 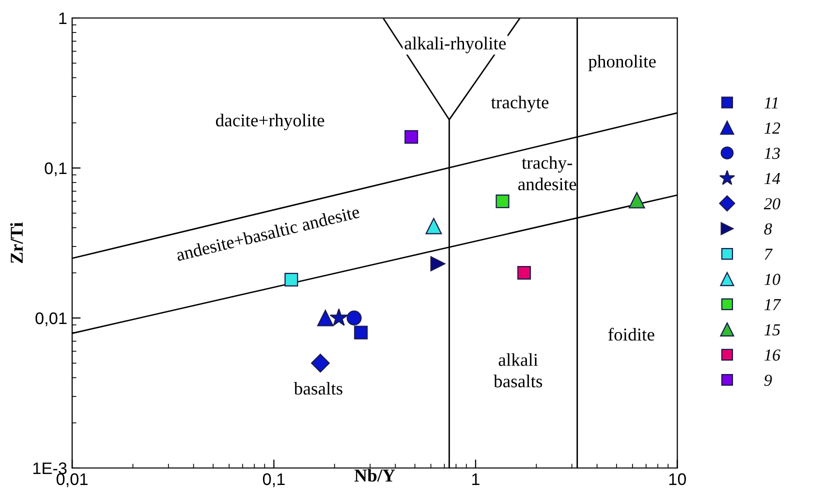 I want to click on legend-label: 15, so click(x=772, y=330).